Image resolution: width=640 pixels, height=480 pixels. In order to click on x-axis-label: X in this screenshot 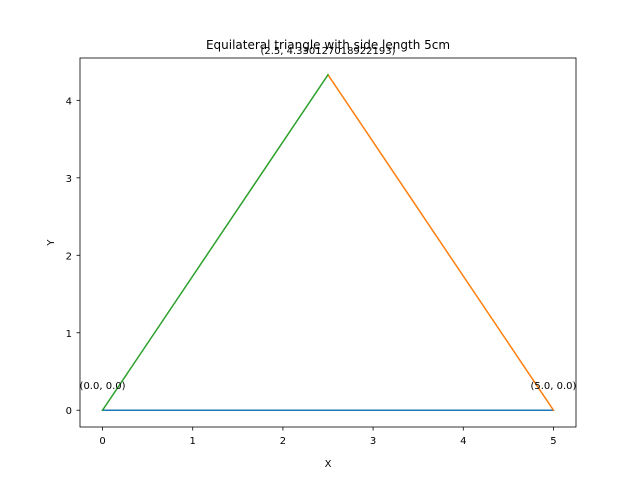, I will do `click(328, 464)`.